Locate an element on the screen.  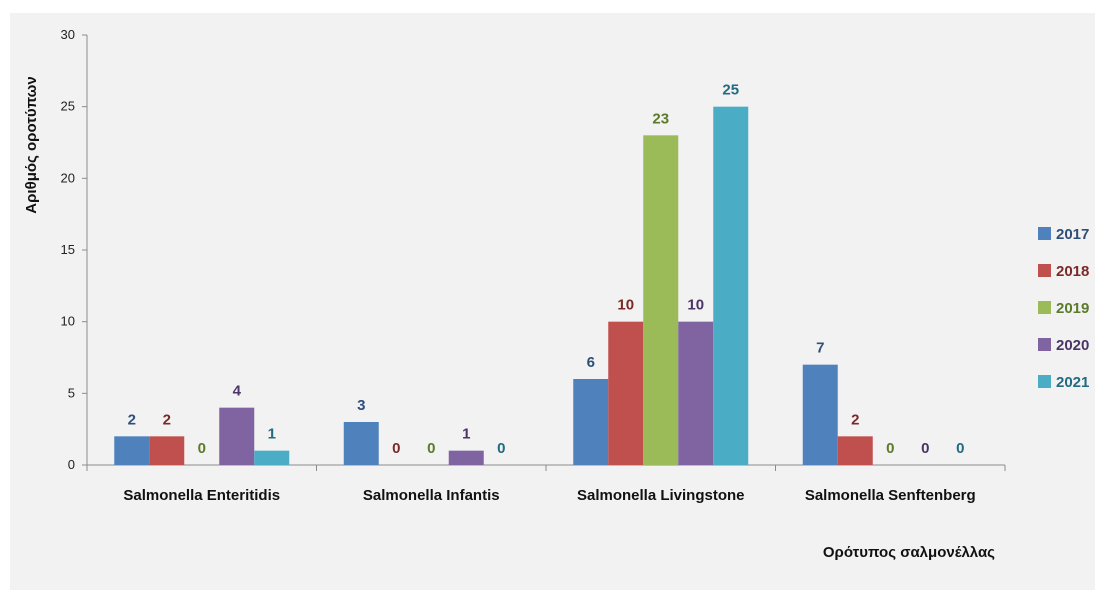
category-label: Salmonella Infantis is located at coordinates (431, 495).